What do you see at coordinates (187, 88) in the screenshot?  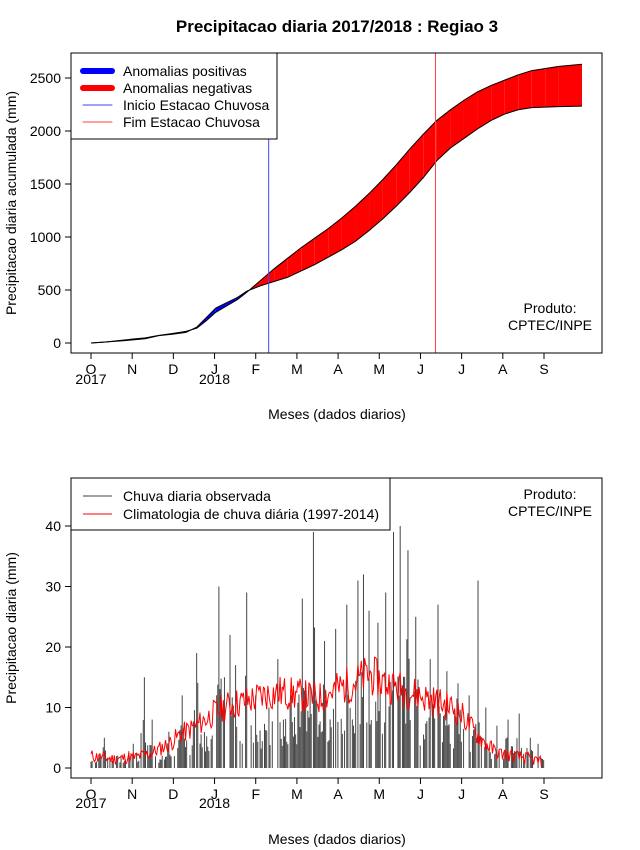 I see `legend-label: Anomalias negativas` at bounding box center [187, 88].